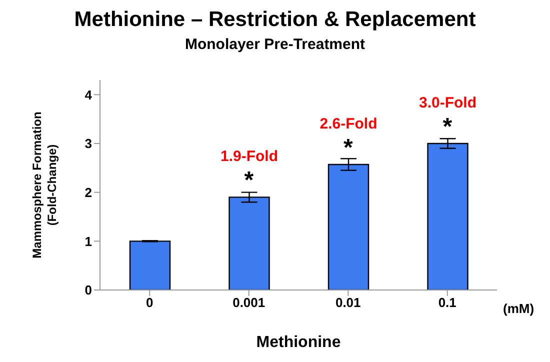 The width and height of the screenshot is (550, 362). Describe the element at coordinates (518, 308) in the screenshot. I see `text: (mM)` at that location.